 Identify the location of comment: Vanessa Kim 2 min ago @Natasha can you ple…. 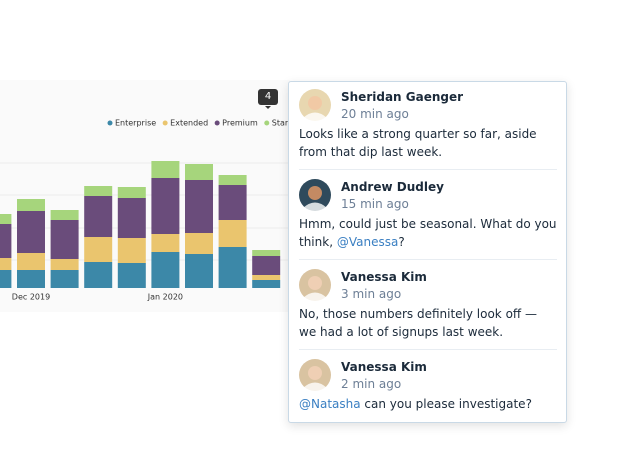
(428, 404).